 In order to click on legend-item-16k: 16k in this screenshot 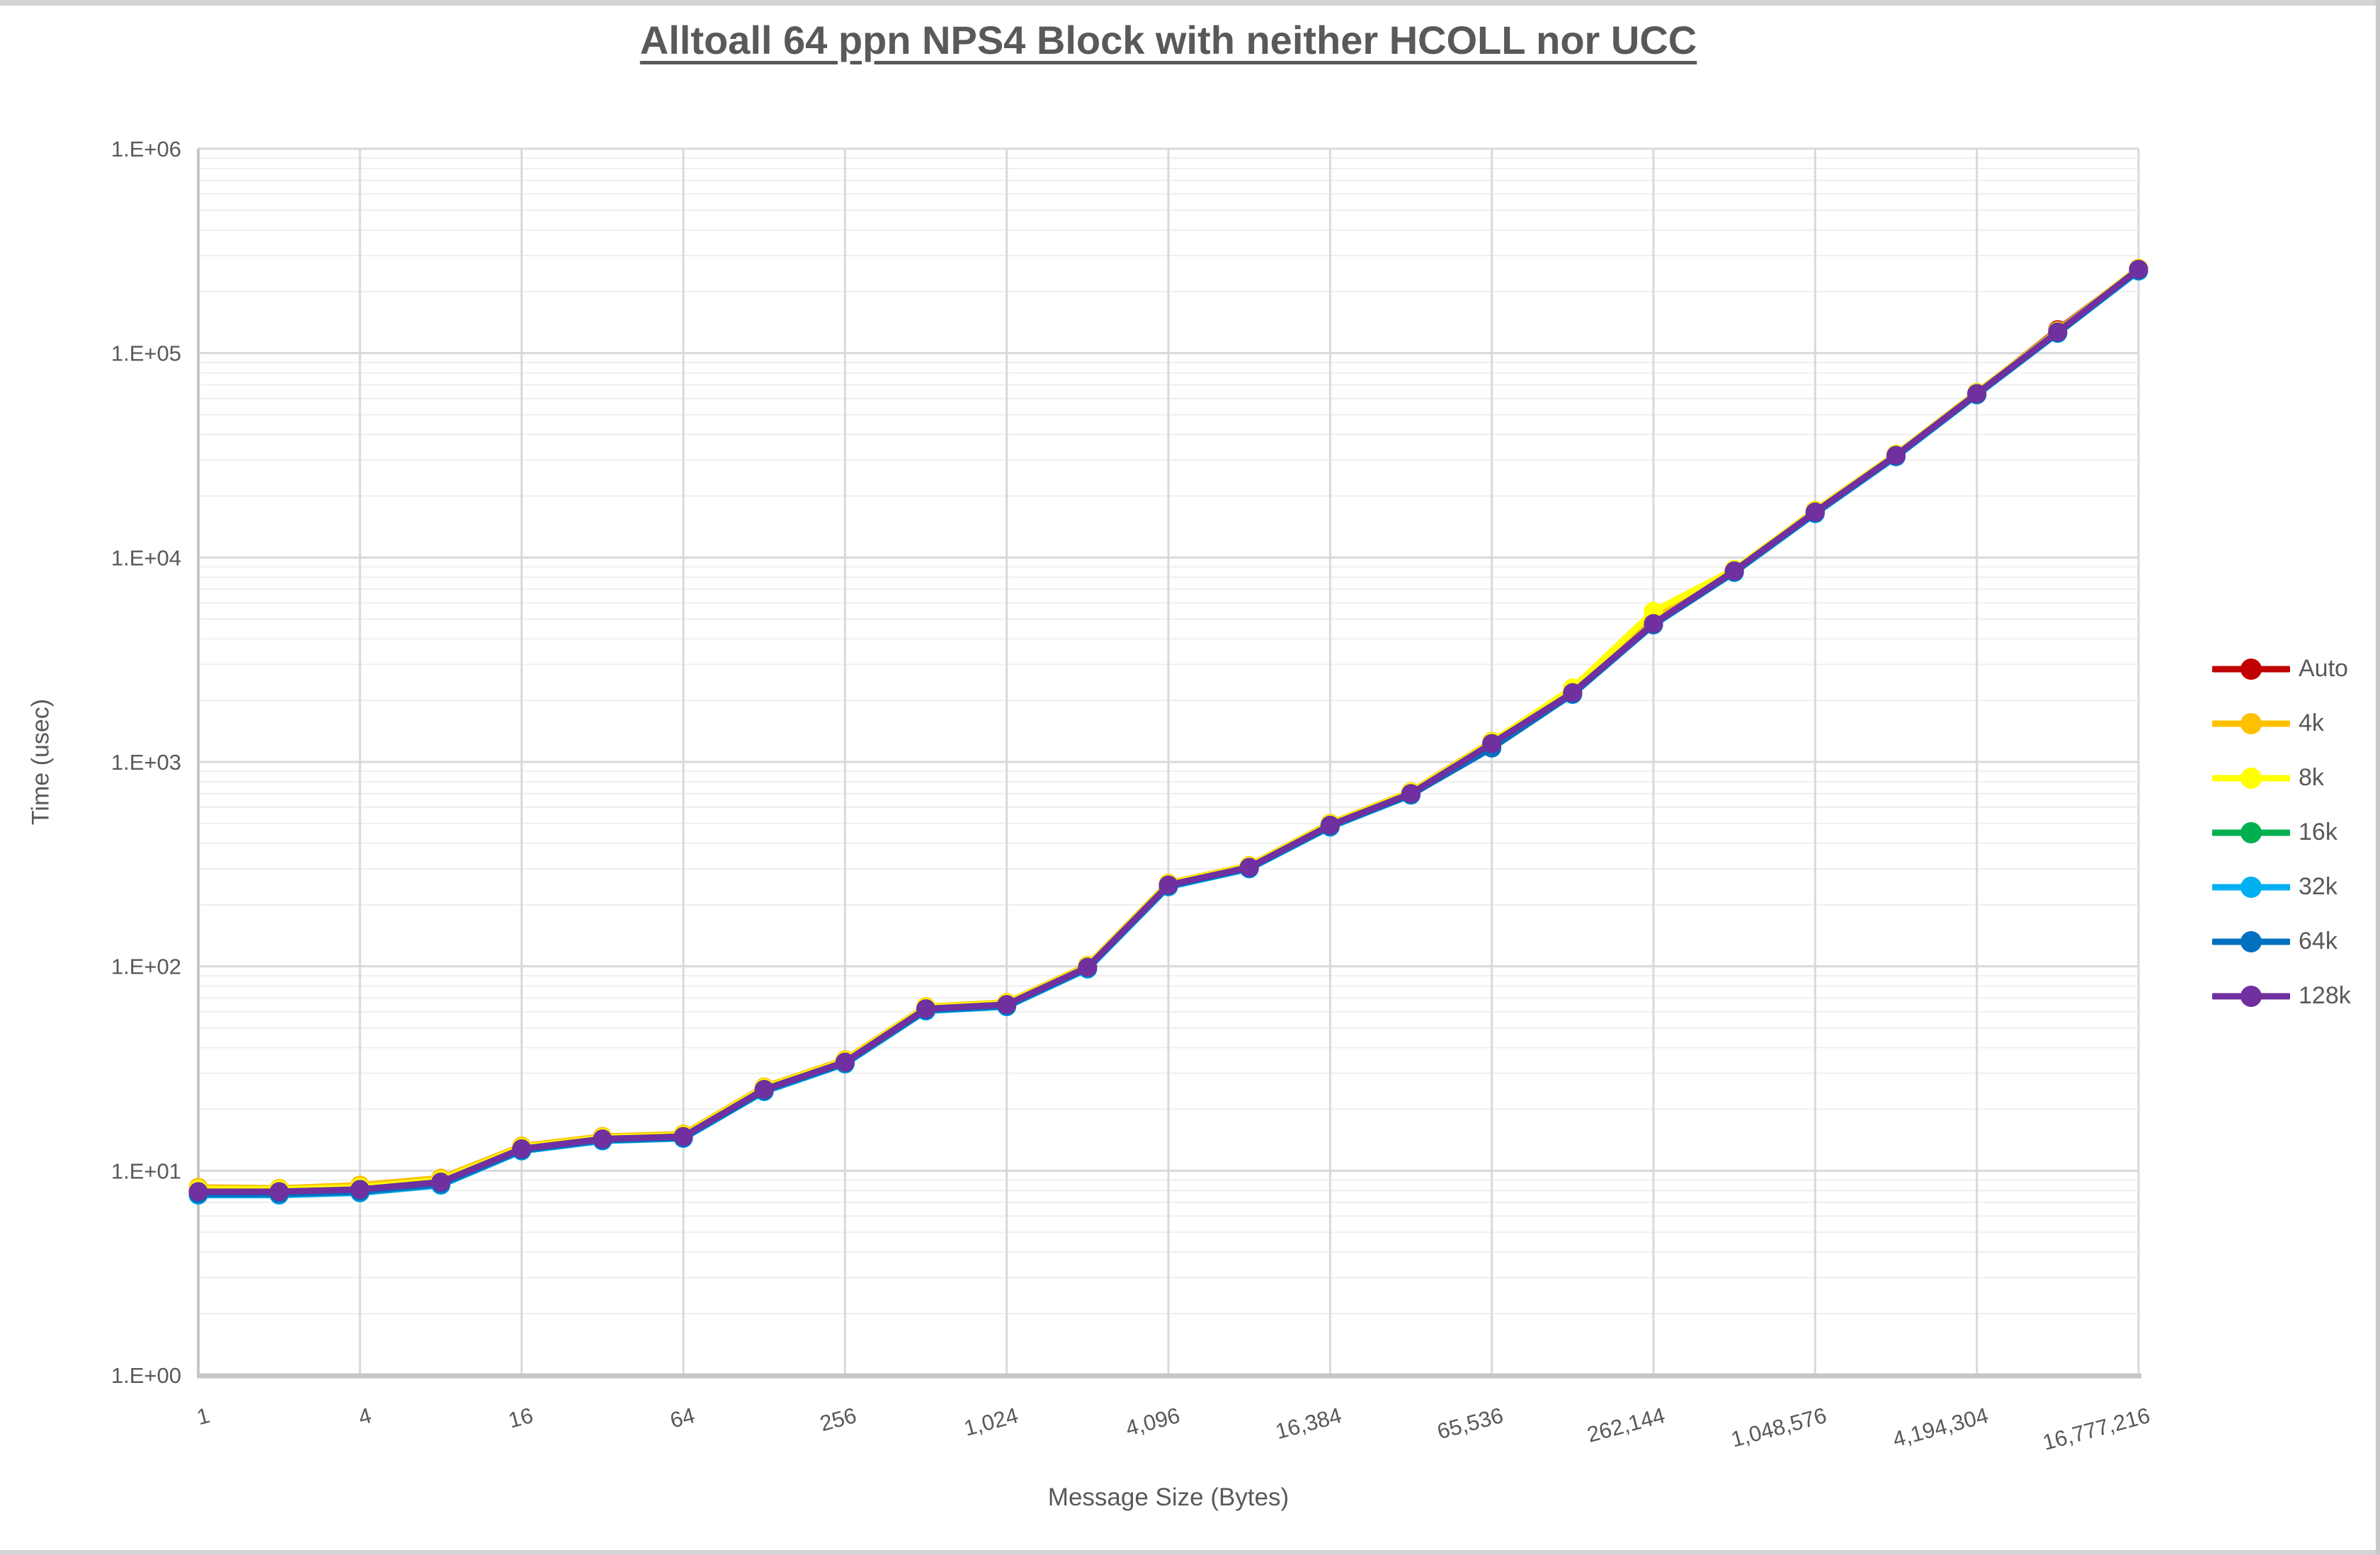, I will do `click(2281, 832)`.